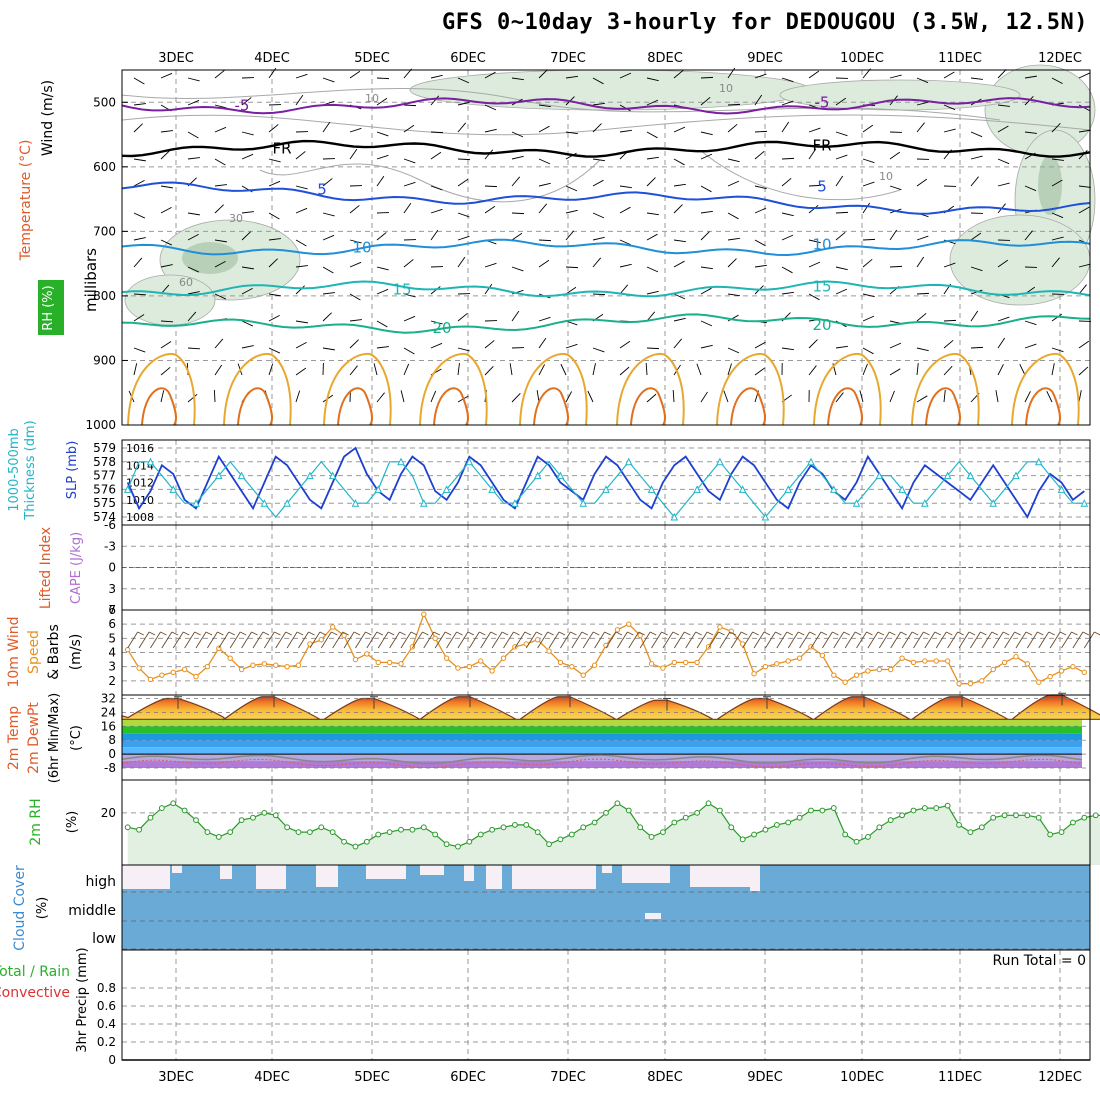  I want to click on temperature-contour-label: FR, so click(281, 149).